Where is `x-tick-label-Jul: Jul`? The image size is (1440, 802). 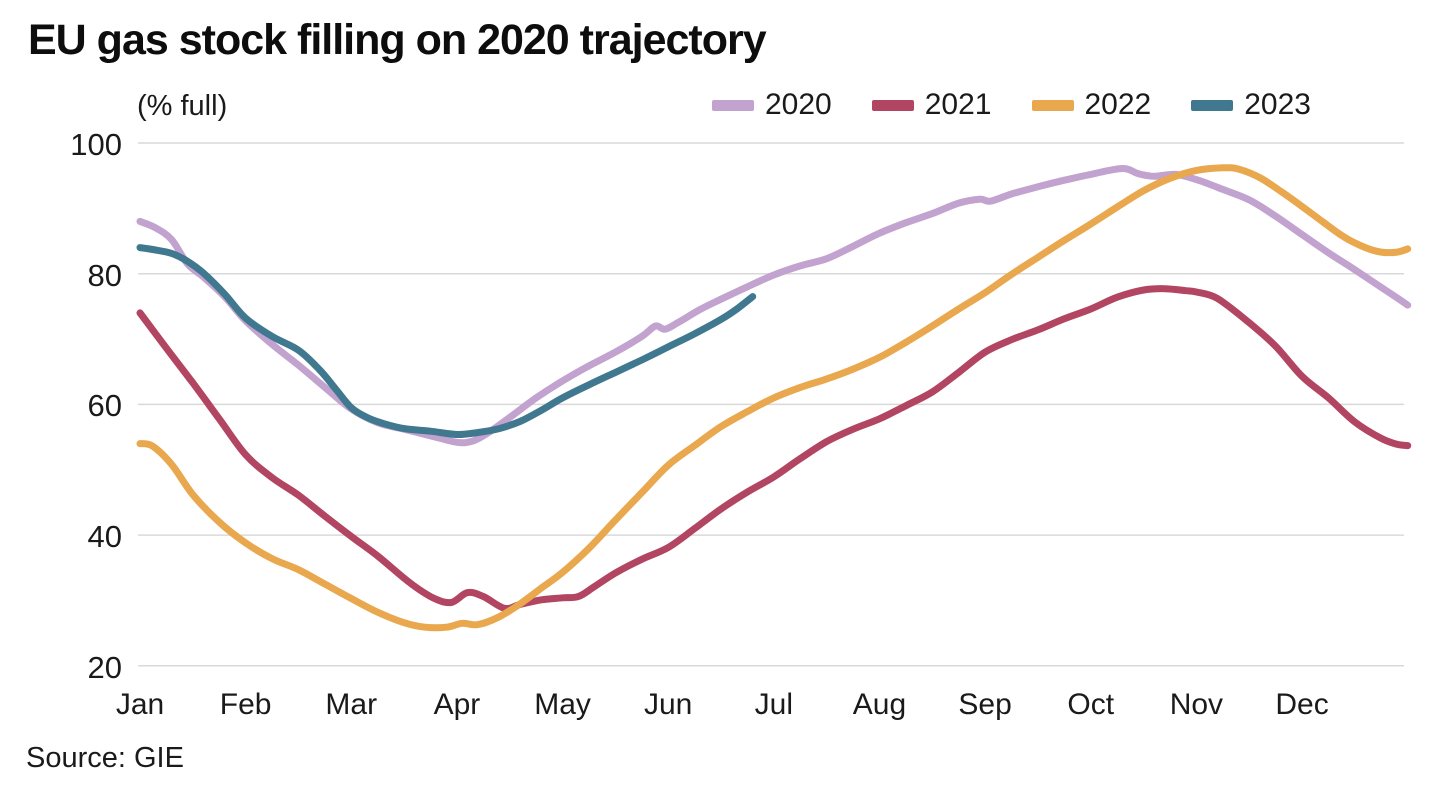
x-tick-label-Jul: Jul is located at coordinates (773, 704).